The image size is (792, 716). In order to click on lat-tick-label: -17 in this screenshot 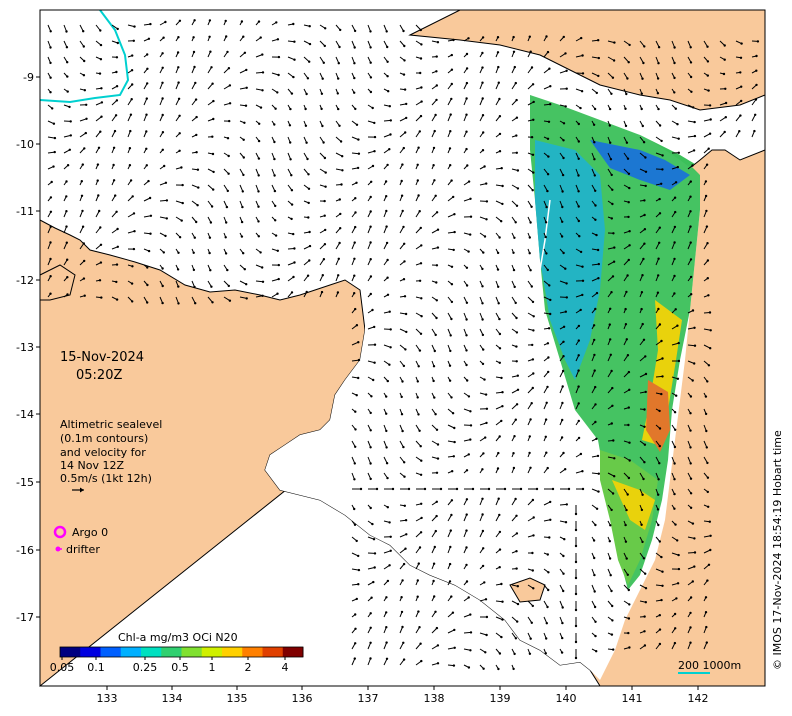, I will do `click(25, 617)`.